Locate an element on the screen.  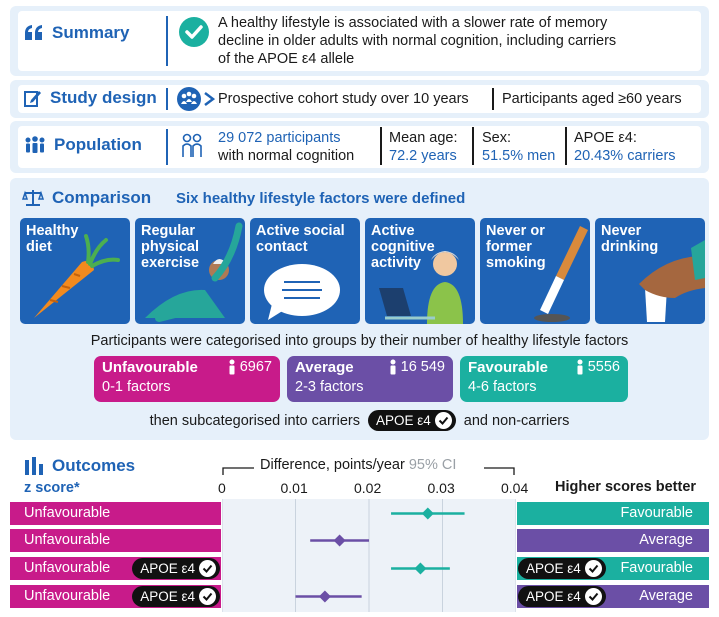
quote-icon is located at coordinates (33, 32).